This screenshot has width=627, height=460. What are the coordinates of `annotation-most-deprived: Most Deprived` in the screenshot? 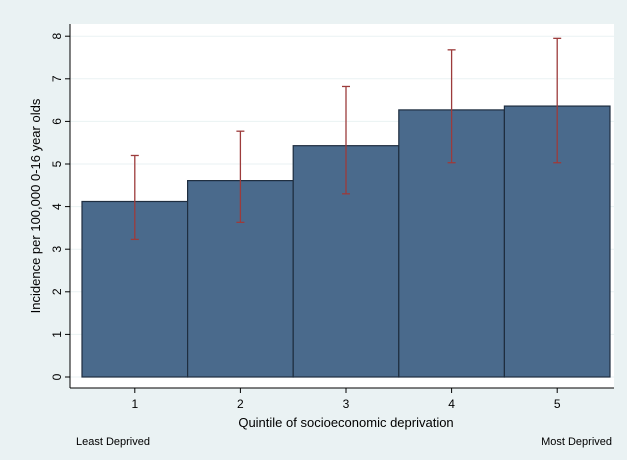 It's located at (576, 442).